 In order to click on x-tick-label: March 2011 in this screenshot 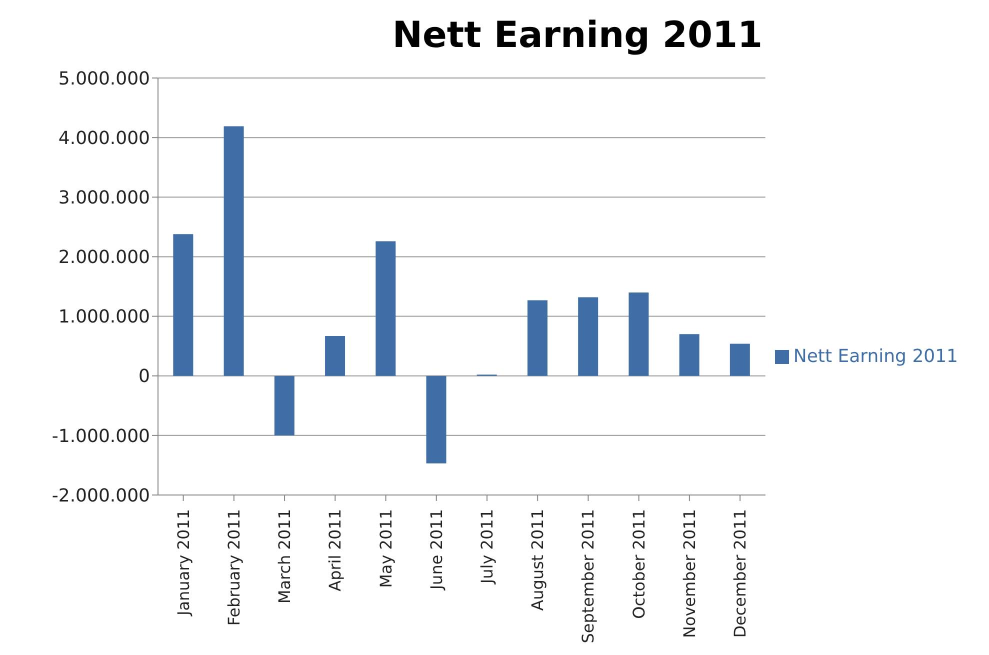, I will do `click(284, 556)`.